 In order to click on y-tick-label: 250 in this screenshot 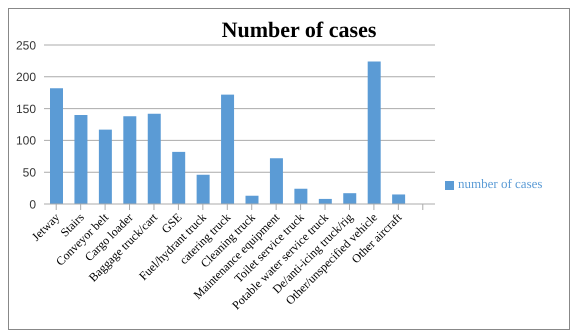, I will do `click(26, 45)`.